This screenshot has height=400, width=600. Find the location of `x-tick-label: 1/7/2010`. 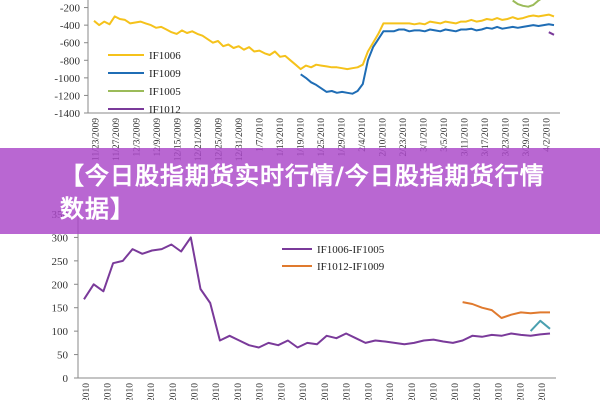

x-tick-label: 1/7/2010 is located at coordinates (260, 135).